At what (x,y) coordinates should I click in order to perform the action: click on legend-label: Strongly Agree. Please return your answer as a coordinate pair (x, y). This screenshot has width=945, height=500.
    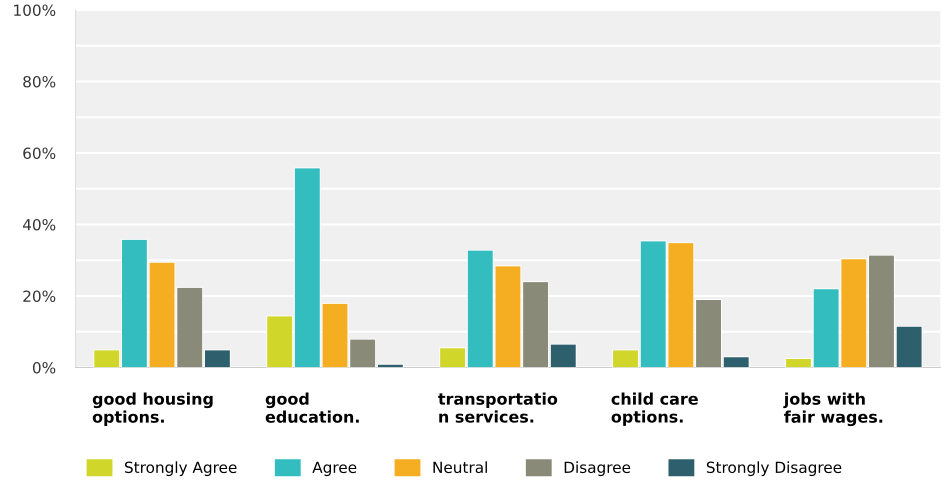
    Looking at the image, I should click on (180, 468).